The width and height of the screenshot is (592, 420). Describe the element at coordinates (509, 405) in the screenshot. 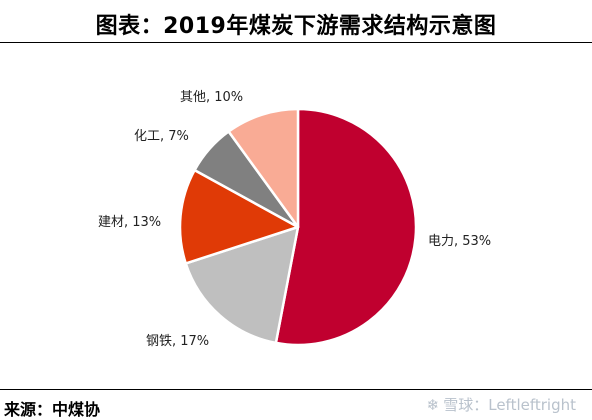

I see `watermark-text: 雪球：Leftleftright` at that location.